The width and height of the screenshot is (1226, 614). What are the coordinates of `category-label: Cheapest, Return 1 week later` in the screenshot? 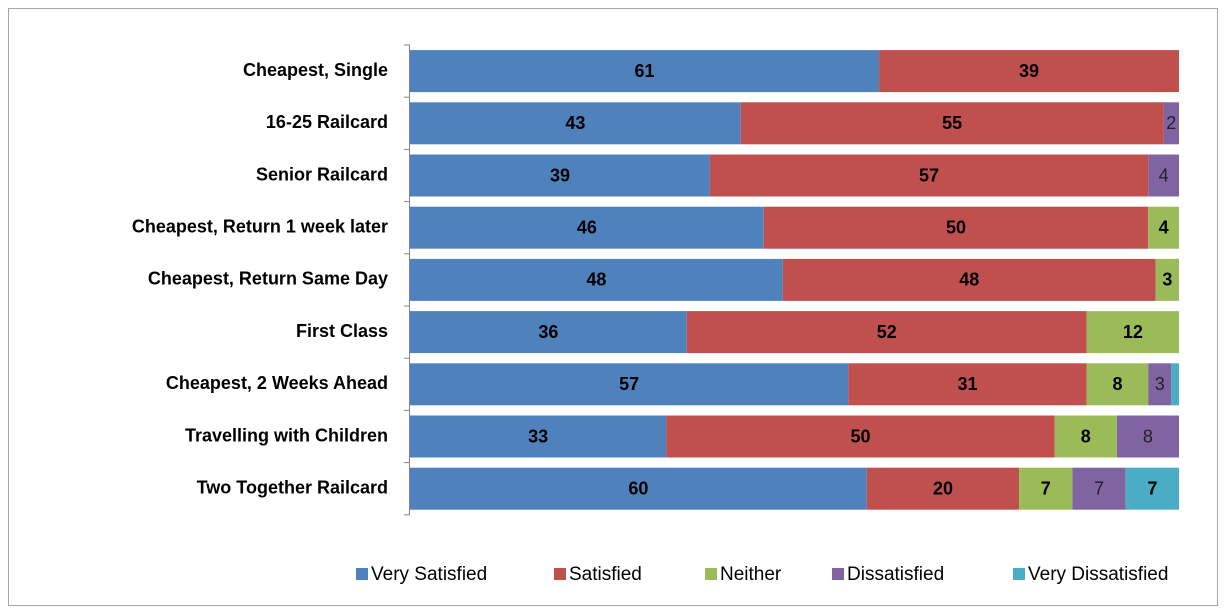 It's located at (260, 226).